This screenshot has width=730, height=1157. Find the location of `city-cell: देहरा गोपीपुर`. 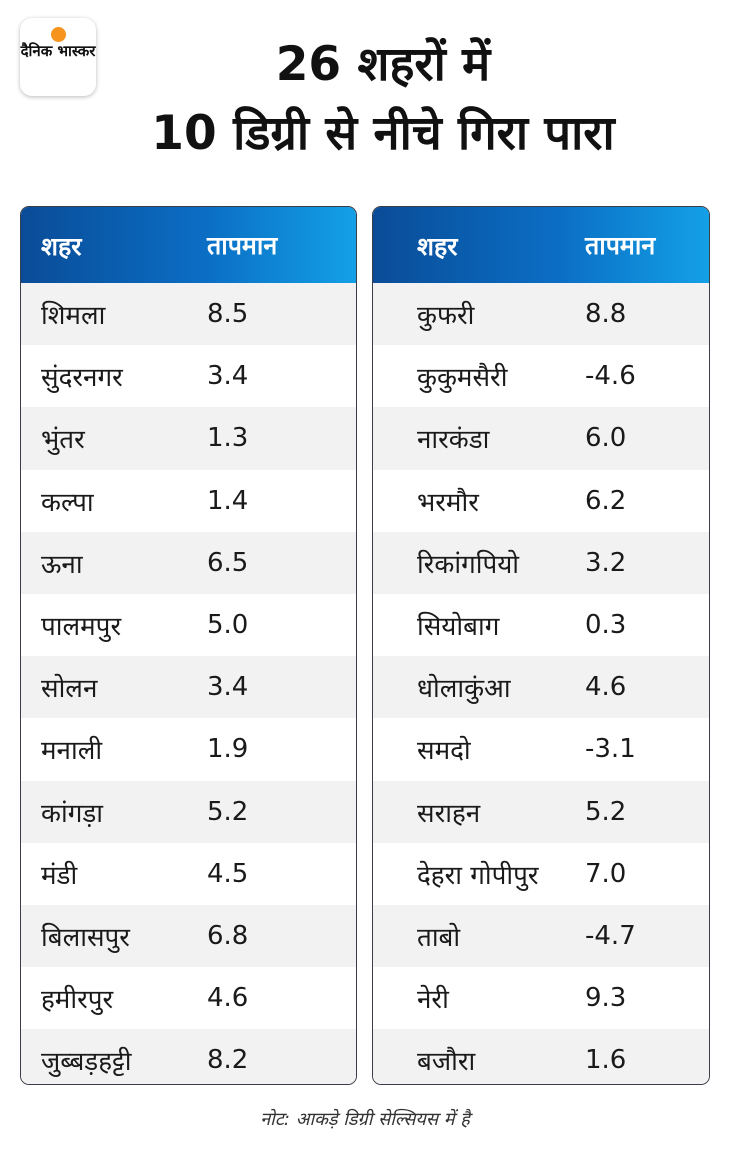

city-cell: देहरा गोपीपुर is located at coordinates (478, 875).